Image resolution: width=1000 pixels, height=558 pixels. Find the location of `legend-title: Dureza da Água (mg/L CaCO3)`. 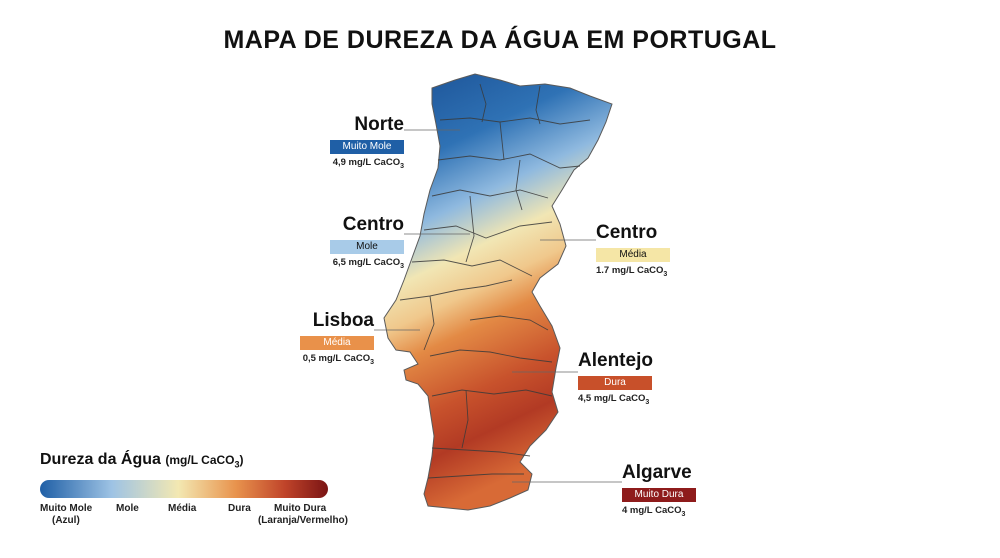

legend-title: Dureza da Água (mg/L CaCO3) is located at coordinates (142, 460).